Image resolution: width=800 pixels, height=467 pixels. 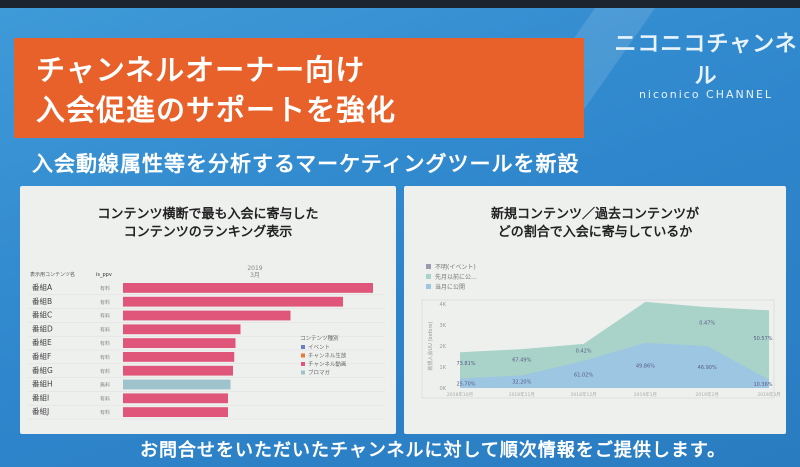 What do you see at coordinates (455, 267) in the screenshot?
I see `legend-label: 不明(イベント)` at bounding box center [455, 267].